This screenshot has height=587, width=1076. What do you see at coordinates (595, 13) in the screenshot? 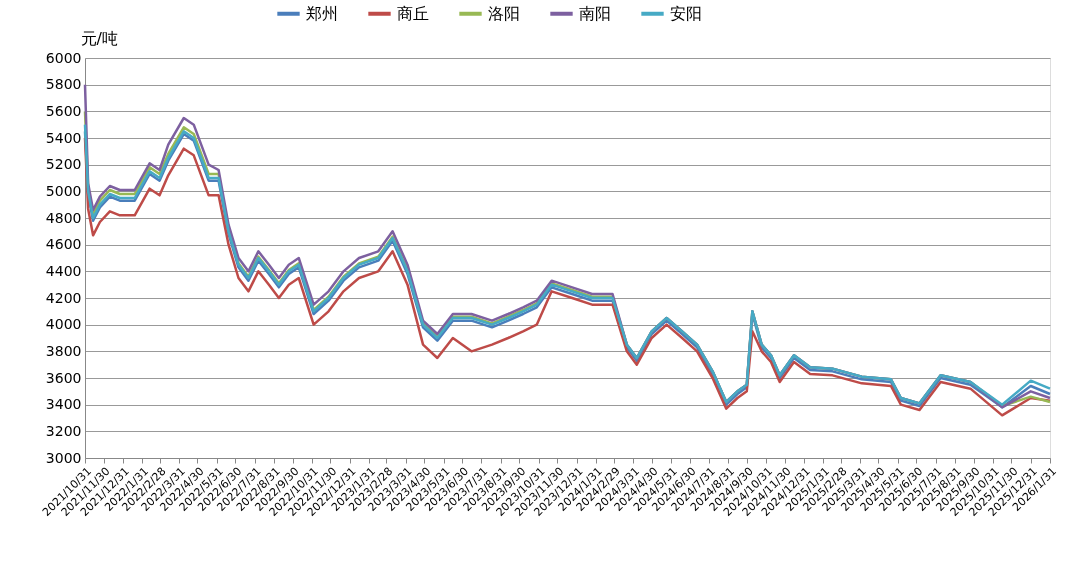
I see `legend-label: 南阳` at bounding box center [595, 13].